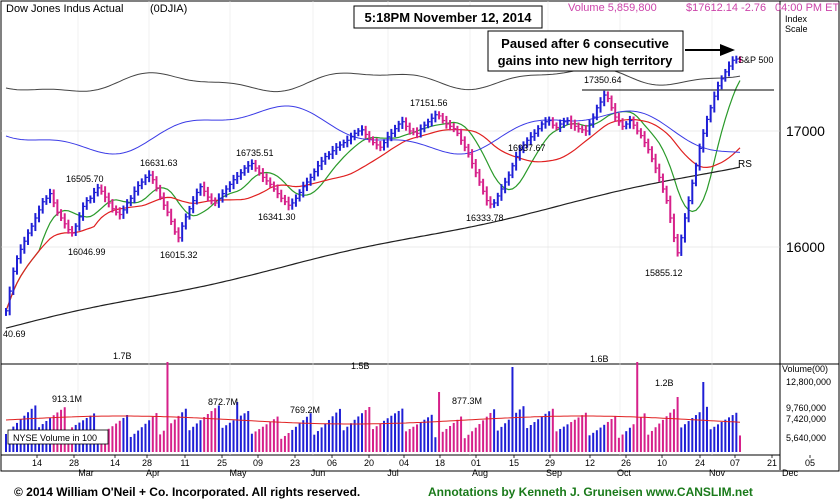 This screenshot has width=840, height=503. I want to click on index-scale-label-2: Scale, so click(796, 29).